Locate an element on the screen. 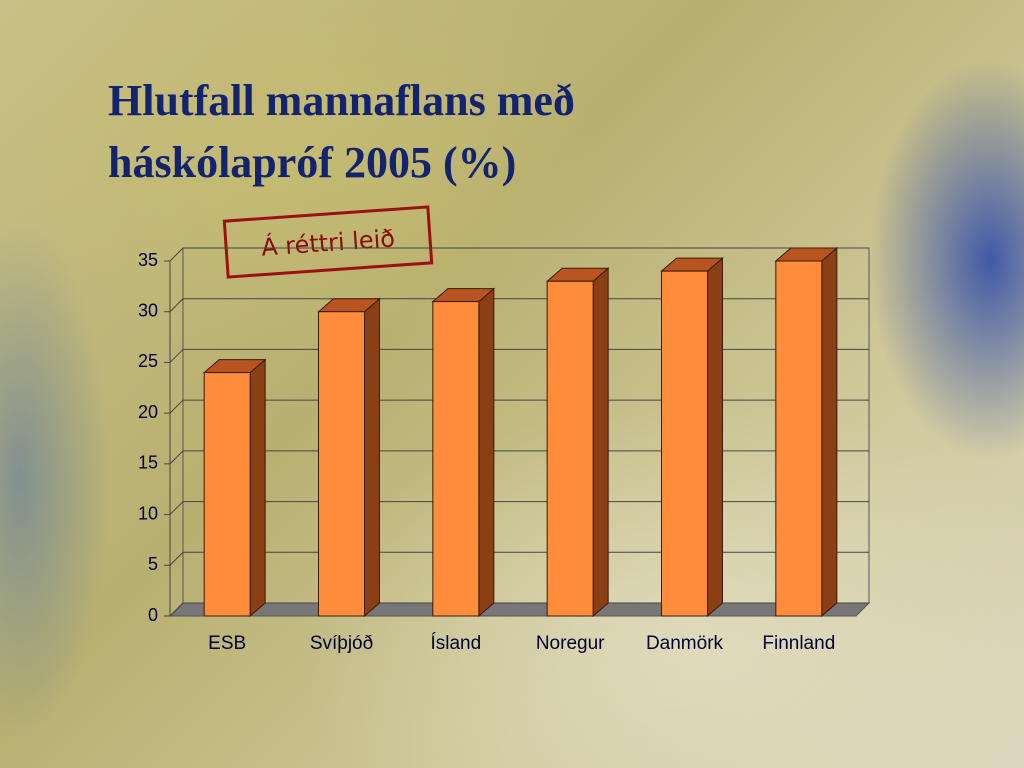 This screenshot has width=1024, height=768. y-tick-label: 5 is located at coordinates (153, 564).